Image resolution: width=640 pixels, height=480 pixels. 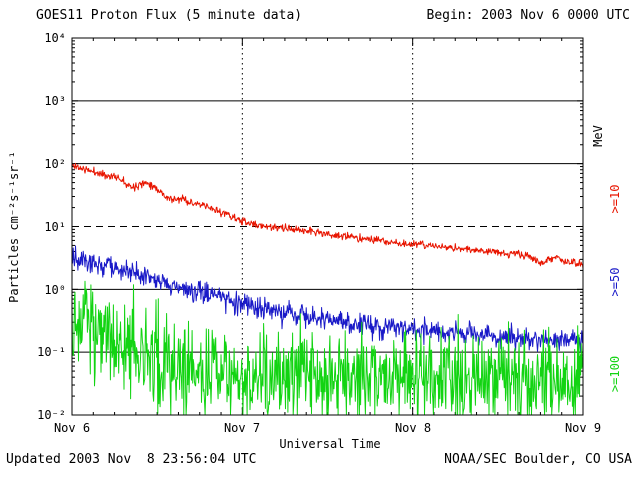 What do you see at coordinates (615, 374) in the screenshot?
I see `series-label-ge100: >=100` at bounding box center [615, 374].